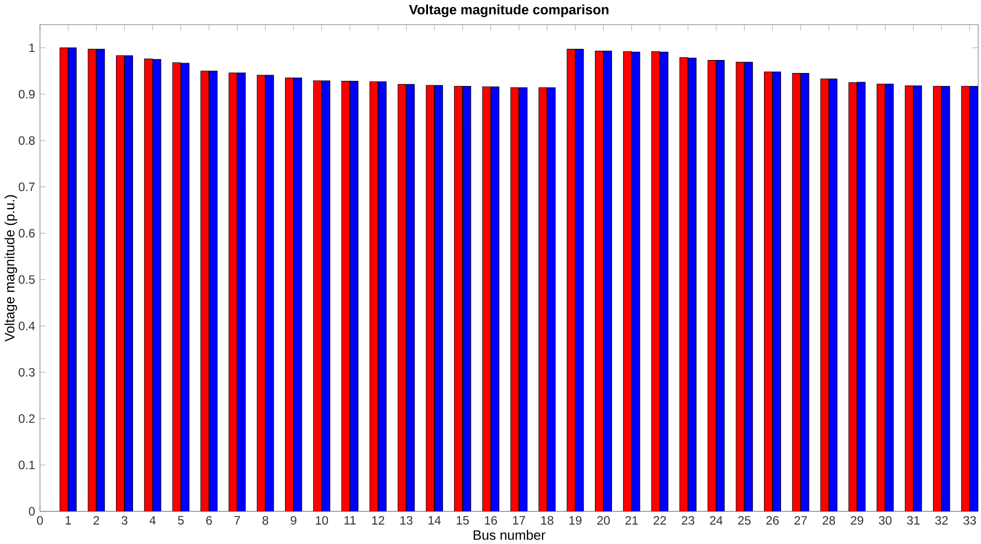  I want to click on x-tick-label: 8, so click(265, 520).